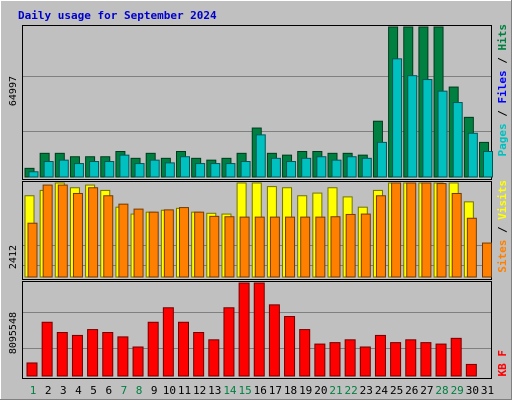 The width and height of the screenshot is (512, 400). What do you see at coordinates (199, 390) in the screenshot?
I see `day-label-12: 12` at bounding box center [199, 390].